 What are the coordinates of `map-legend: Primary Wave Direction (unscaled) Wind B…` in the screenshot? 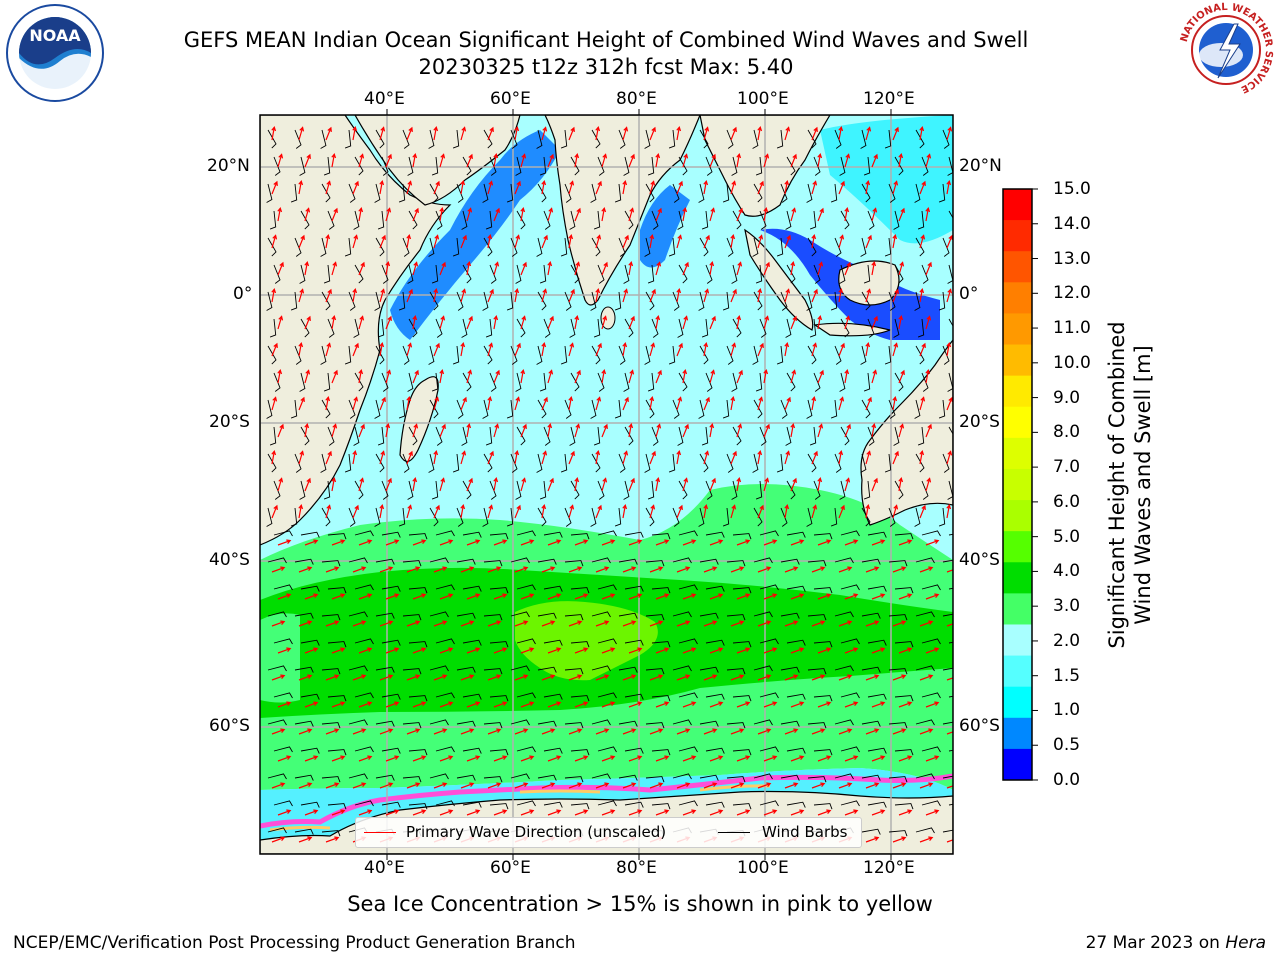 It's located at (608, 832).